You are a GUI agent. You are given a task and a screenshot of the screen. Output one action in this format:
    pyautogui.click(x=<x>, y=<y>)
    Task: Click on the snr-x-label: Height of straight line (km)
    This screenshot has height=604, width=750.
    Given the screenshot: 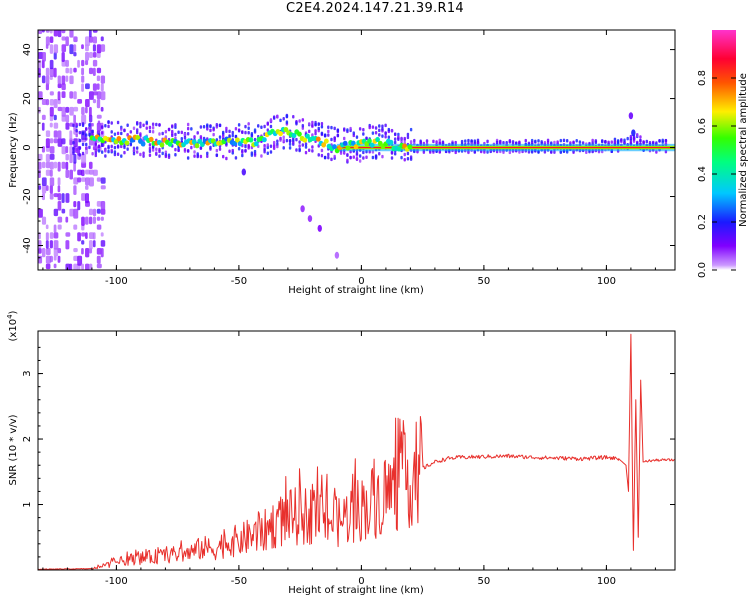 What is the action you would take?
    pyautogui.click(x=356, y=590)
    